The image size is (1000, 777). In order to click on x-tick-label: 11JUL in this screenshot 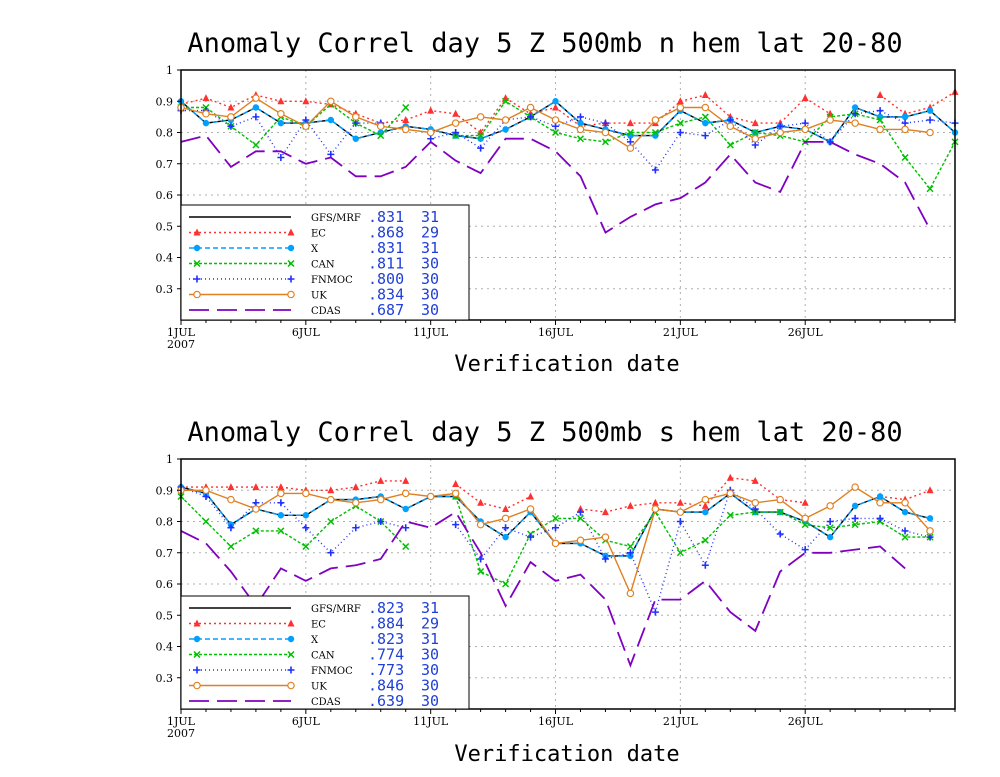, I will do `click(431, 332)`.